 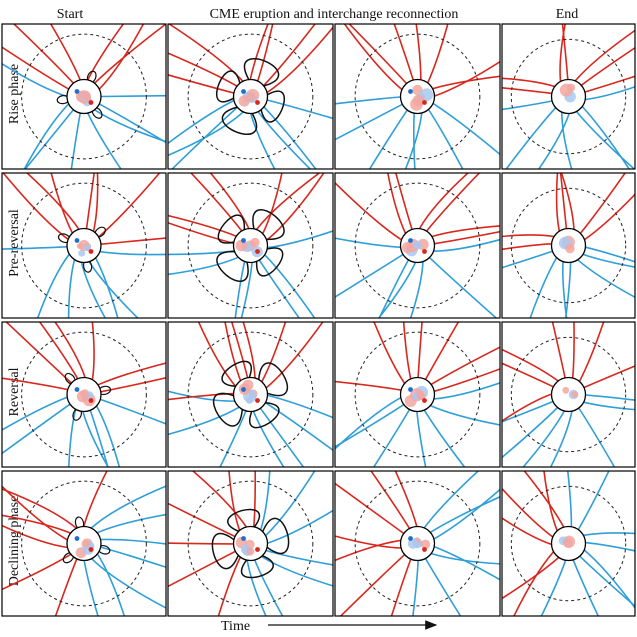 I want to click on panel-declining-eruption-a, so click(x=250, y=543).